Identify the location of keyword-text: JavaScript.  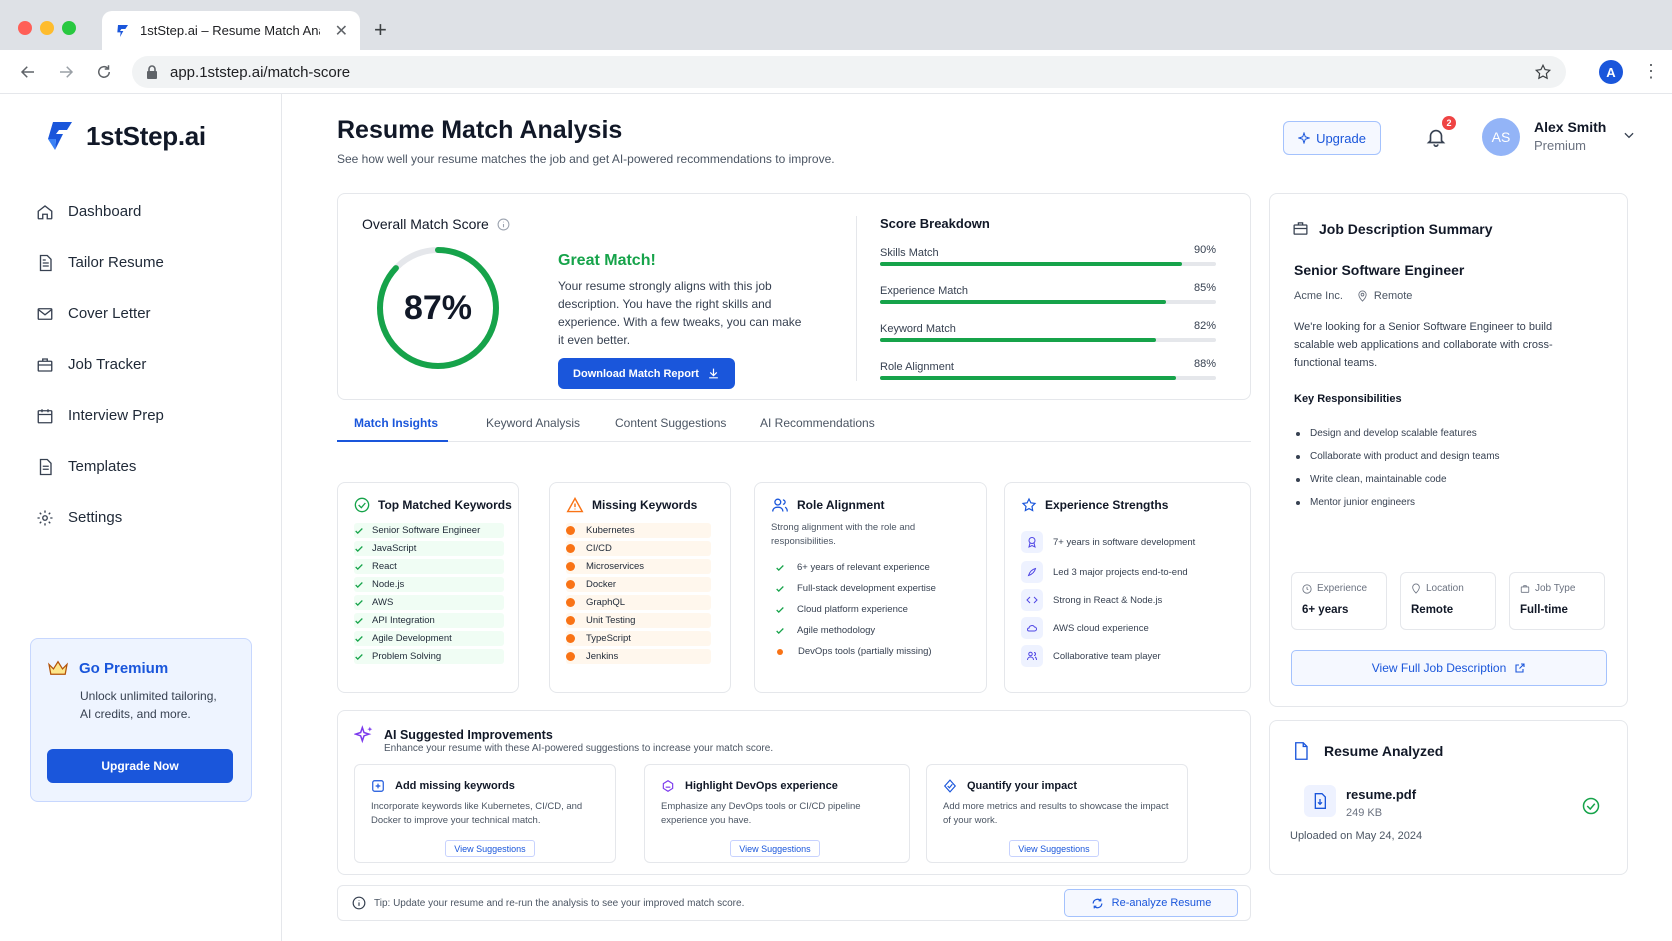
(394, 548).